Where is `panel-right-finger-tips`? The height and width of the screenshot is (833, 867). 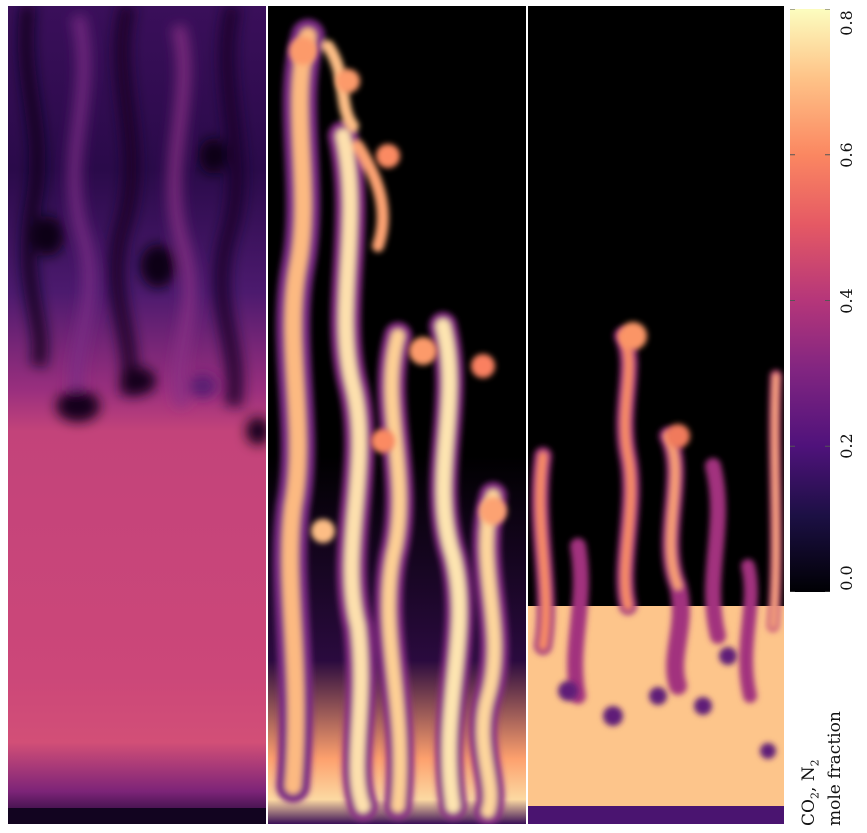
panel-right-finger-tips is located at coordinates (667, 540).